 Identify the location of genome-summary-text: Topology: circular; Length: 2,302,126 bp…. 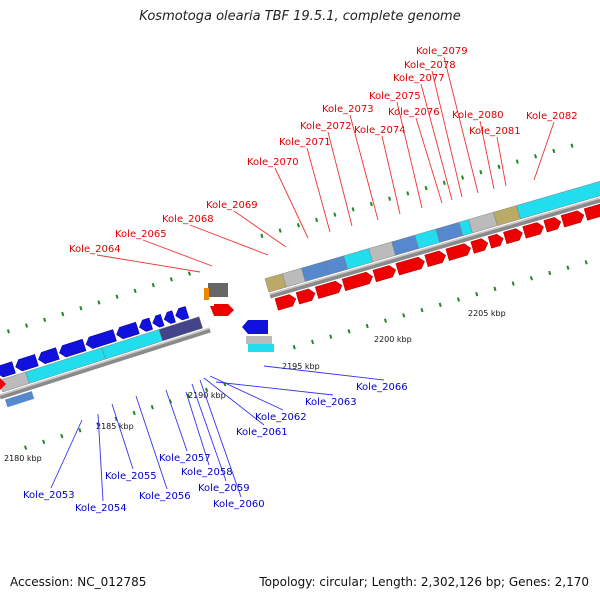
(424, 582).